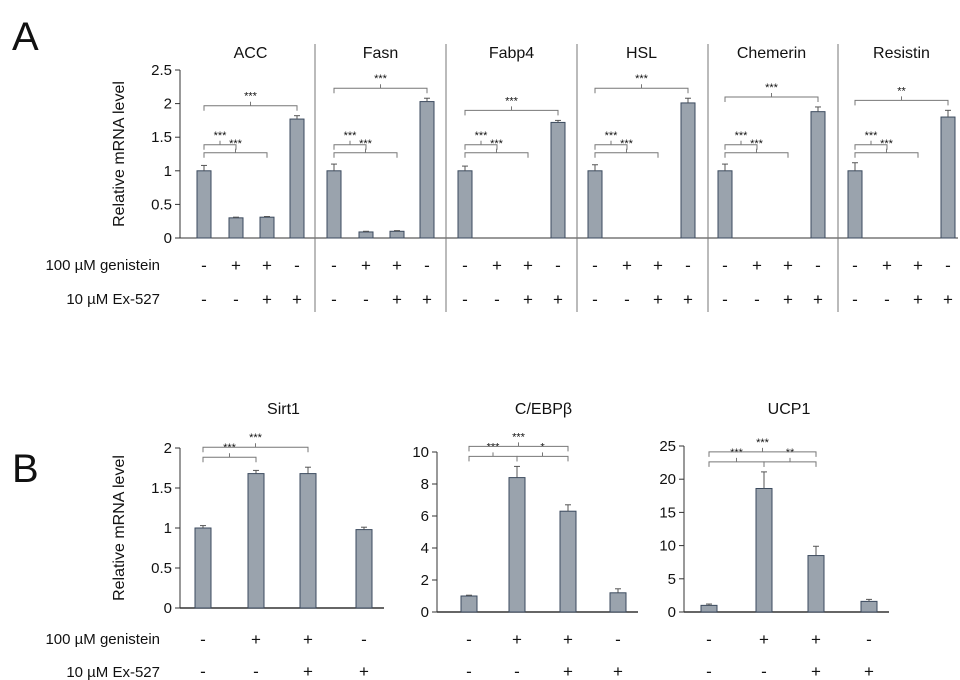  What do you see at coordinates (161, 488) in the screenshot?
I see `b1-y-tick-label: 1.5` at bounding box center [161, 488].